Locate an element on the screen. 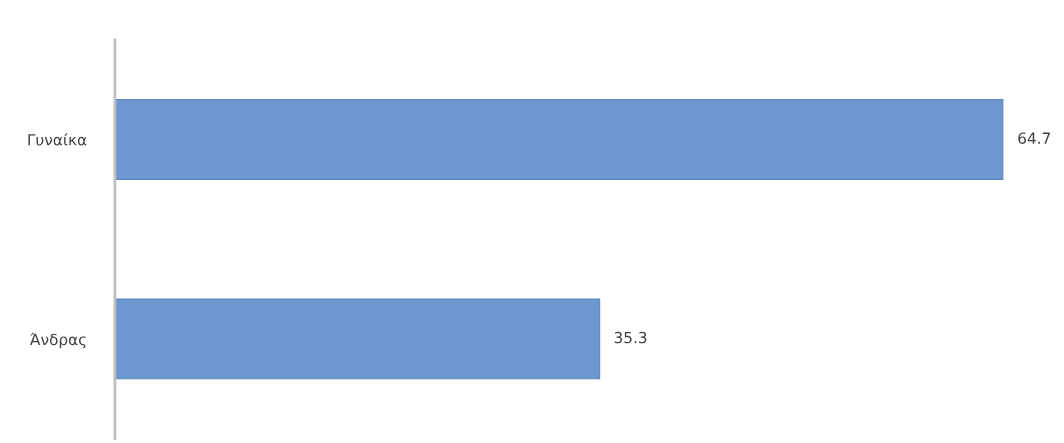 Image resolution: width=1064 pixels, height=443 pixels. data-label: 35.3 is located at coordinates (630, 337).